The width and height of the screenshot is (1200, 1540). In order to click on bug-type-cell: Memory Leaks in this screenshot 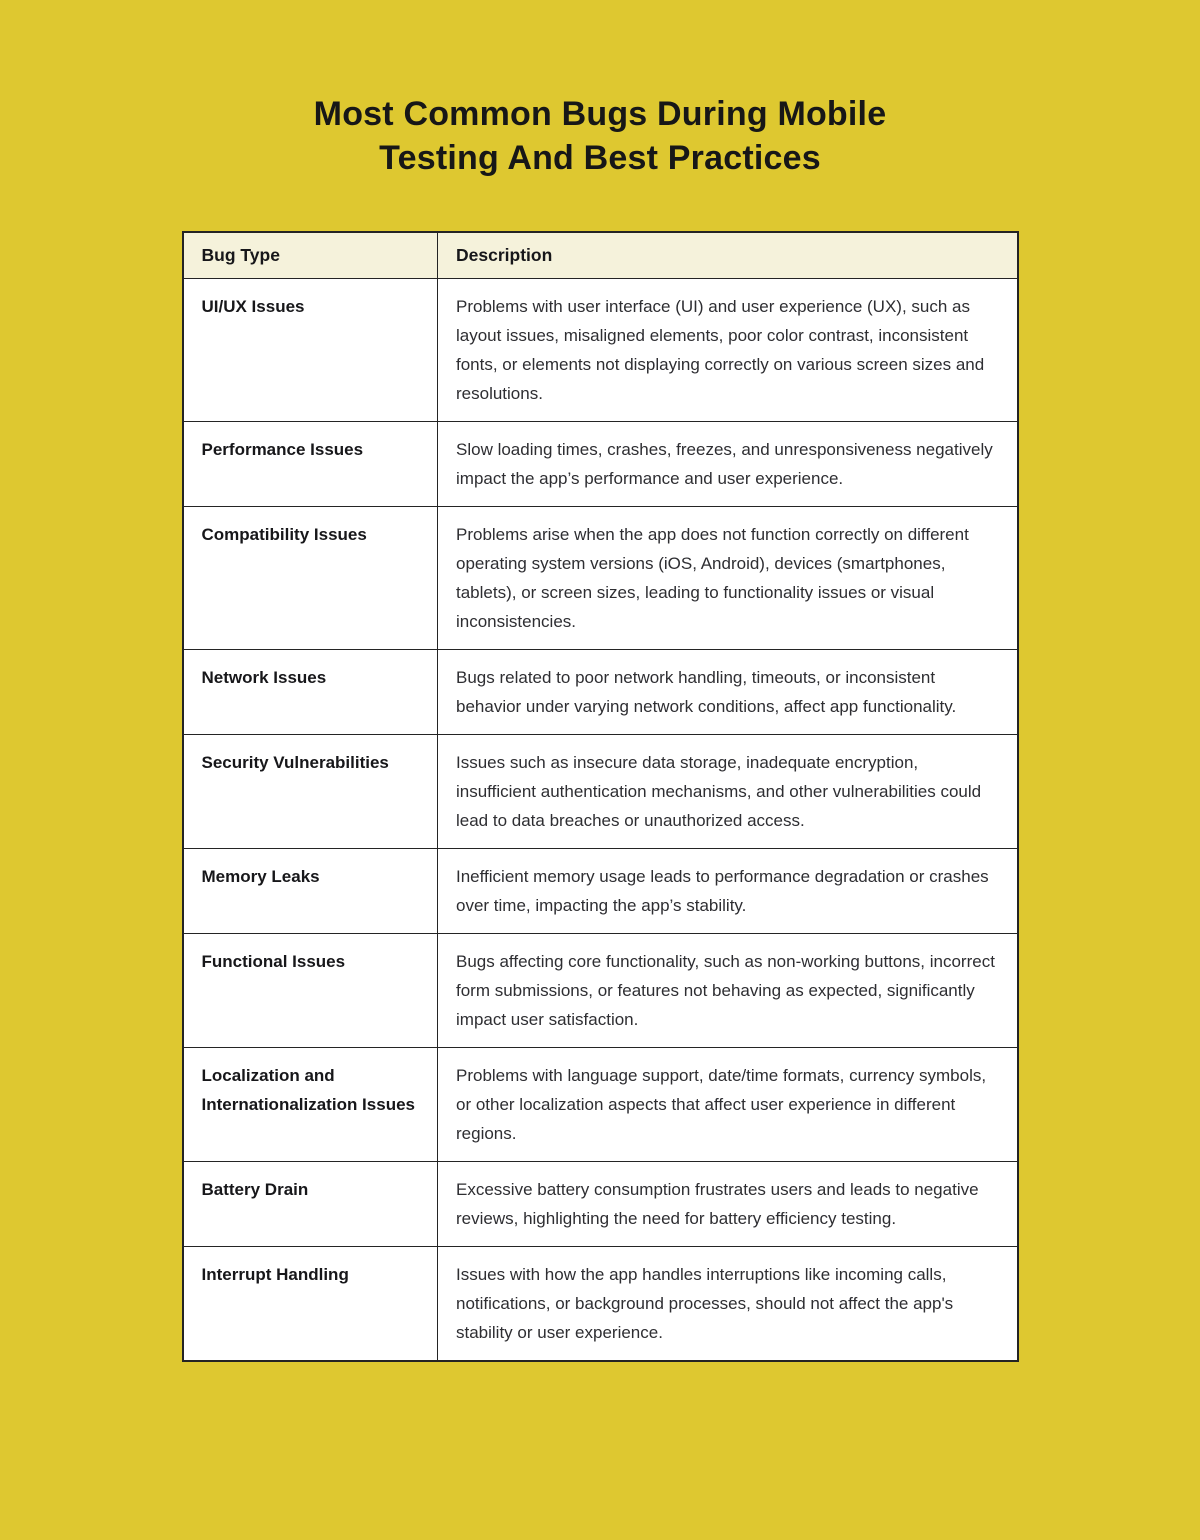, I will do `click(310, 891)`.